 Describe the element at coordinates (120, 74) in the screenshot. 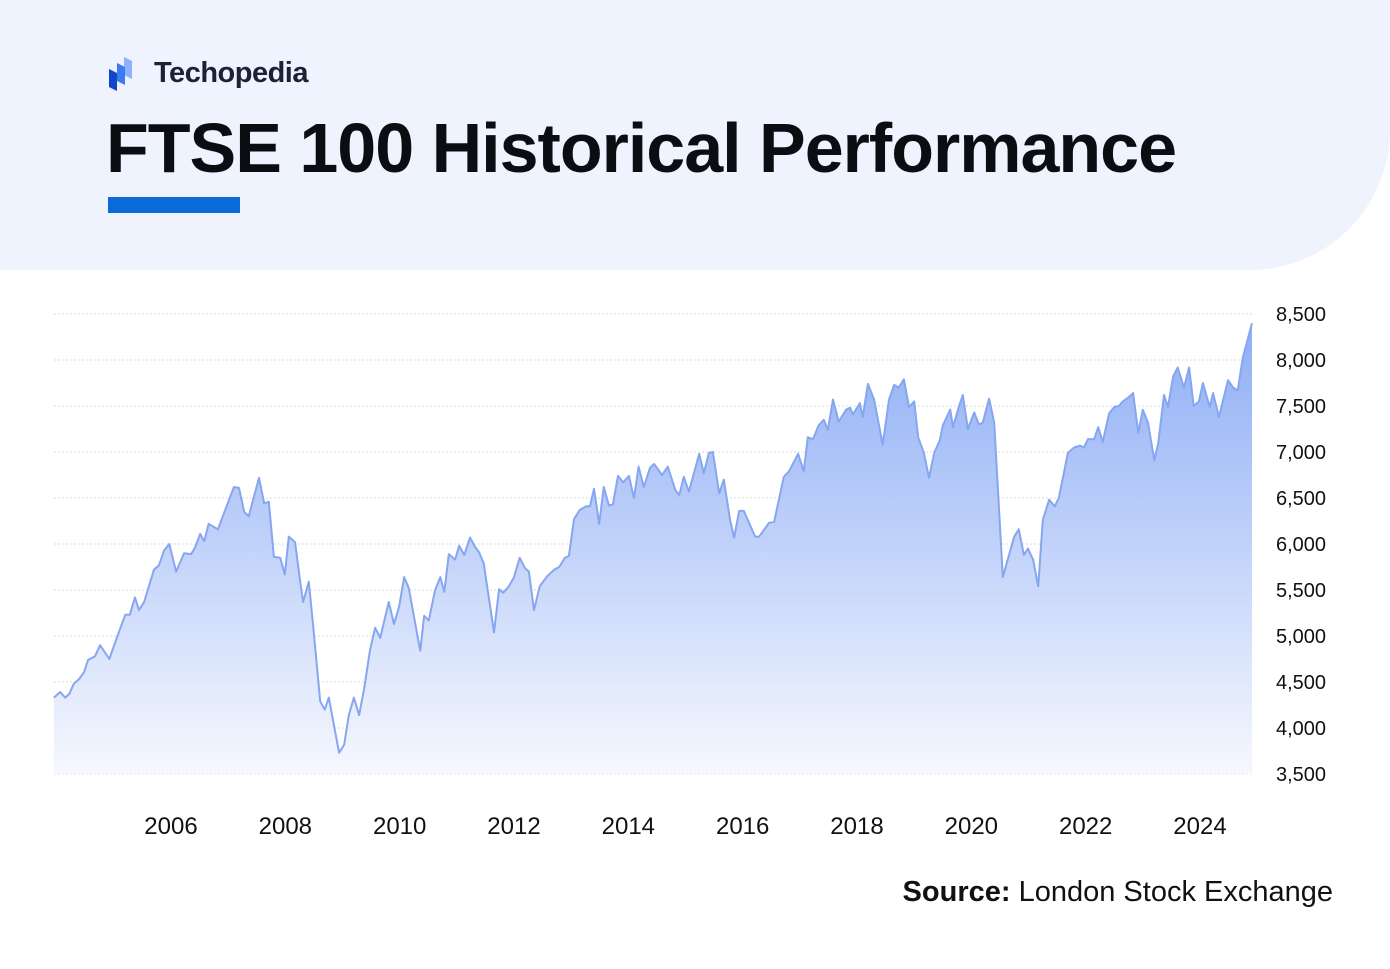

I see `techopedia-logo-icon` at that location.